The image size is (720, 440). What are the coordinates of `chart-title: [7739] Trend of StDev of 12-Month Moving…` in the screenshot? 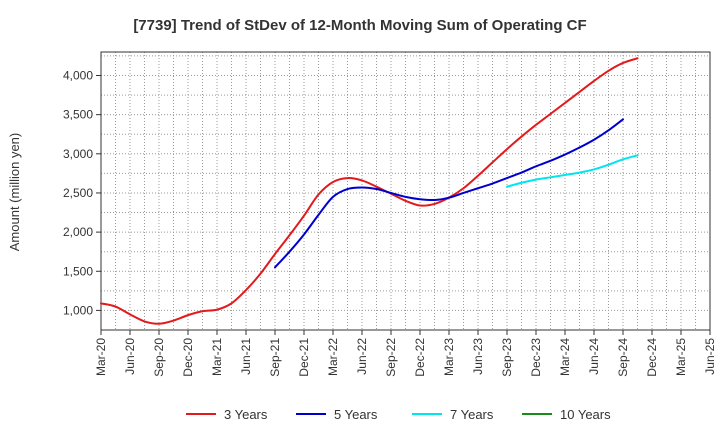 It's located at (359, 25).